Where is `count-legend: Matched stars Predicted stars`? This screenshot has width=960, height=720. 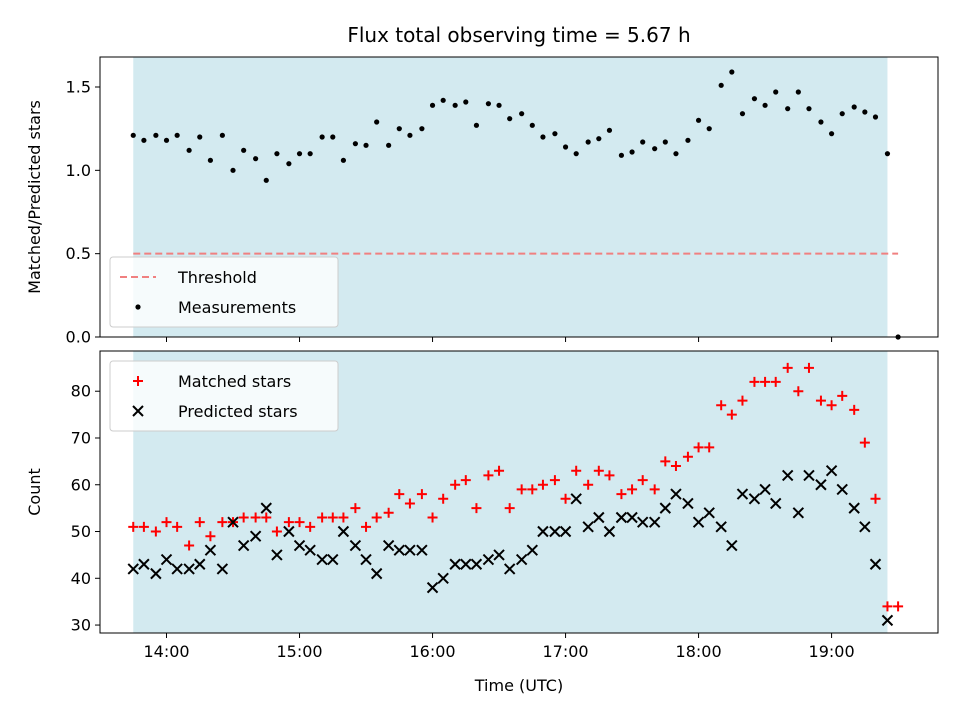 count-legend: Matched stars Predicted stars is located at coordinates (224, 396).